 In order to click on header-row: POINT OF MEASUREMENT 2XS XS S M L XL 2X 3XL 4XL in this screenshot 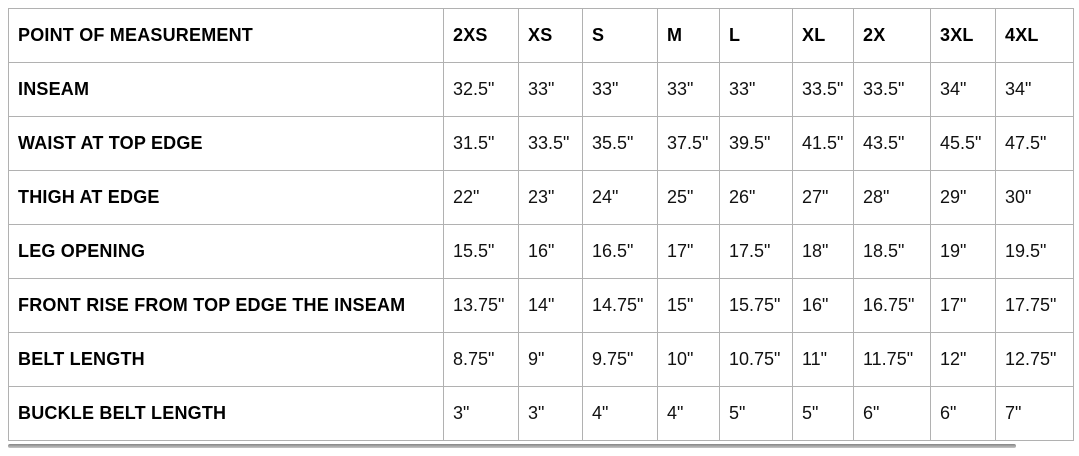, I will do `click(541, 35)`.